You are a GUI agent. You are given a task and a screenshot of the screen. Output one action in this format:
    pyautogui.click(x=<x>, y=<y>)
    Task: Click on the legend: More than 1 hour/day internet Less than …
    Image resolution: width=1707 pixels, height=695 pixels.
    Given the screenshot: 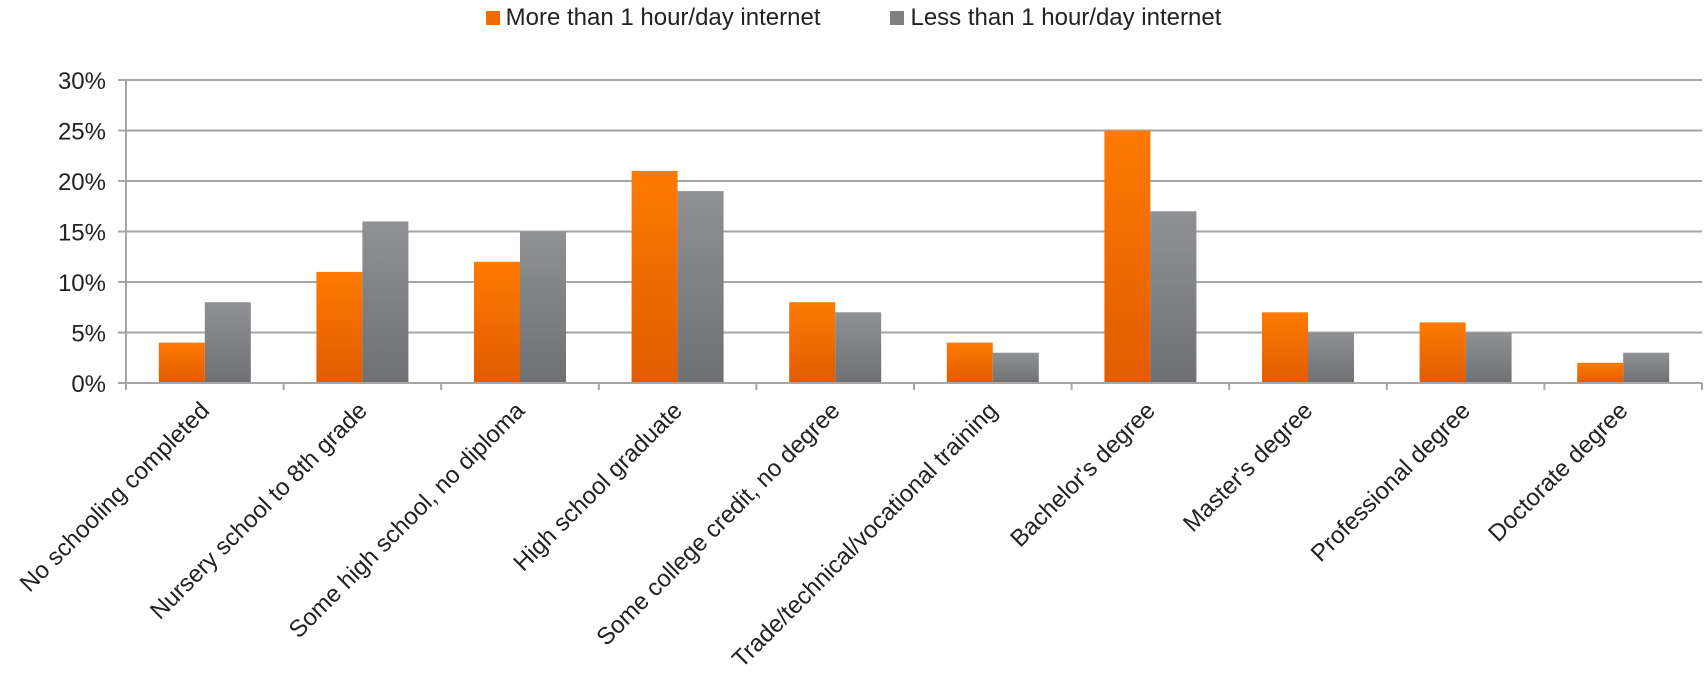 What is the action you would take?
    pyautogui.click(x=853, y=18)
    